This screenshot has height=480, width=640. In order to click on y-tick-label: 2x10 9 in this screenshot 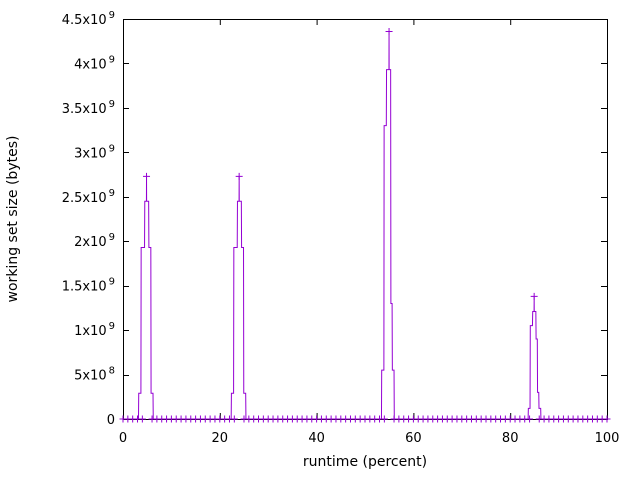, I will do `click(94, 241)`.